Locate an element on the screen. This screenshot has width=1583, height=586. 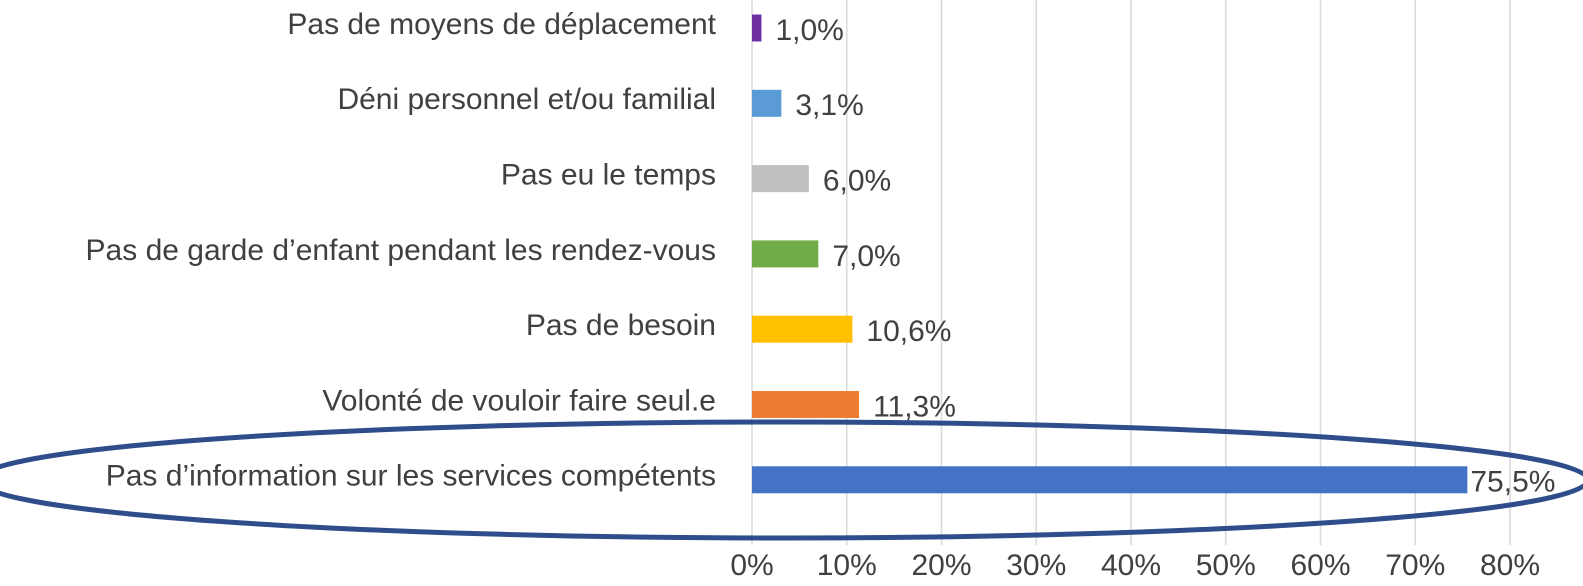
category-label: Pas de besoin is located at coordinates (621, 325).